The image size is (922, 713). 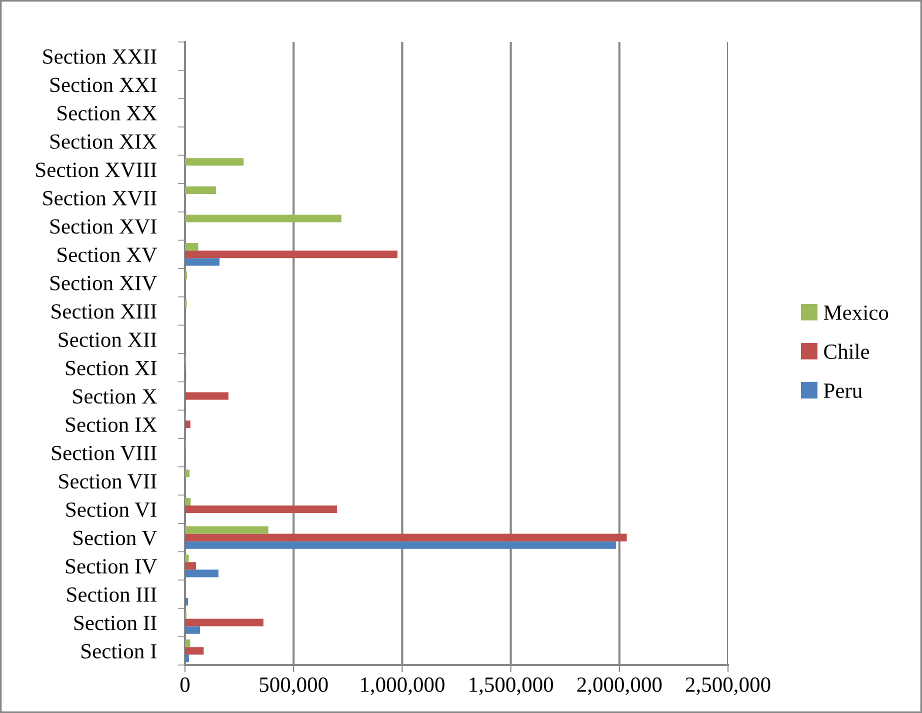 I want to click on y-tick-label: Section XI, so click(x=111, y=368).